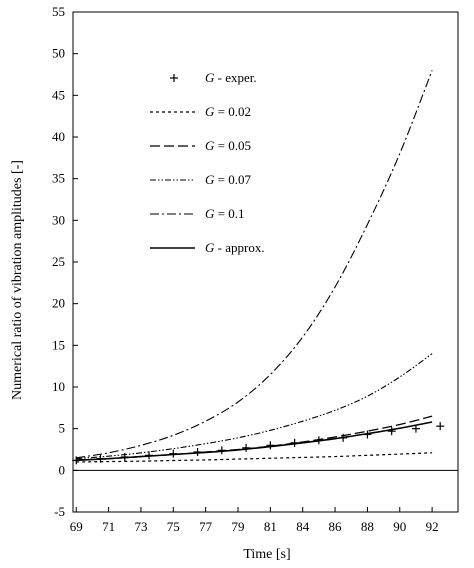 The image size is (474, 568). What do you see at coordinates (254, 457) in the screenshot?
I see `series-g-0-02-line` at bounding box center [254, 457].